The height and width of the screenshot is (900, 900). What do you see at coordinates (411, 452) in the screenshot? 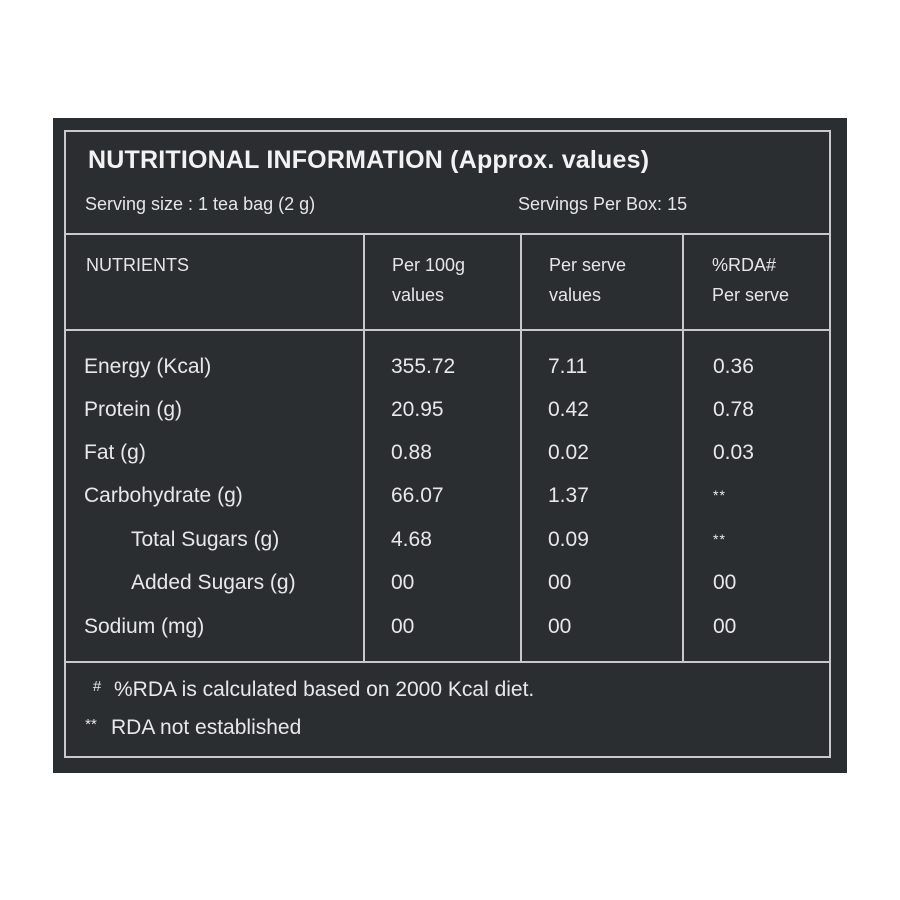
I see `value-per-100g: 0.88` at bounding box center [411, 452].